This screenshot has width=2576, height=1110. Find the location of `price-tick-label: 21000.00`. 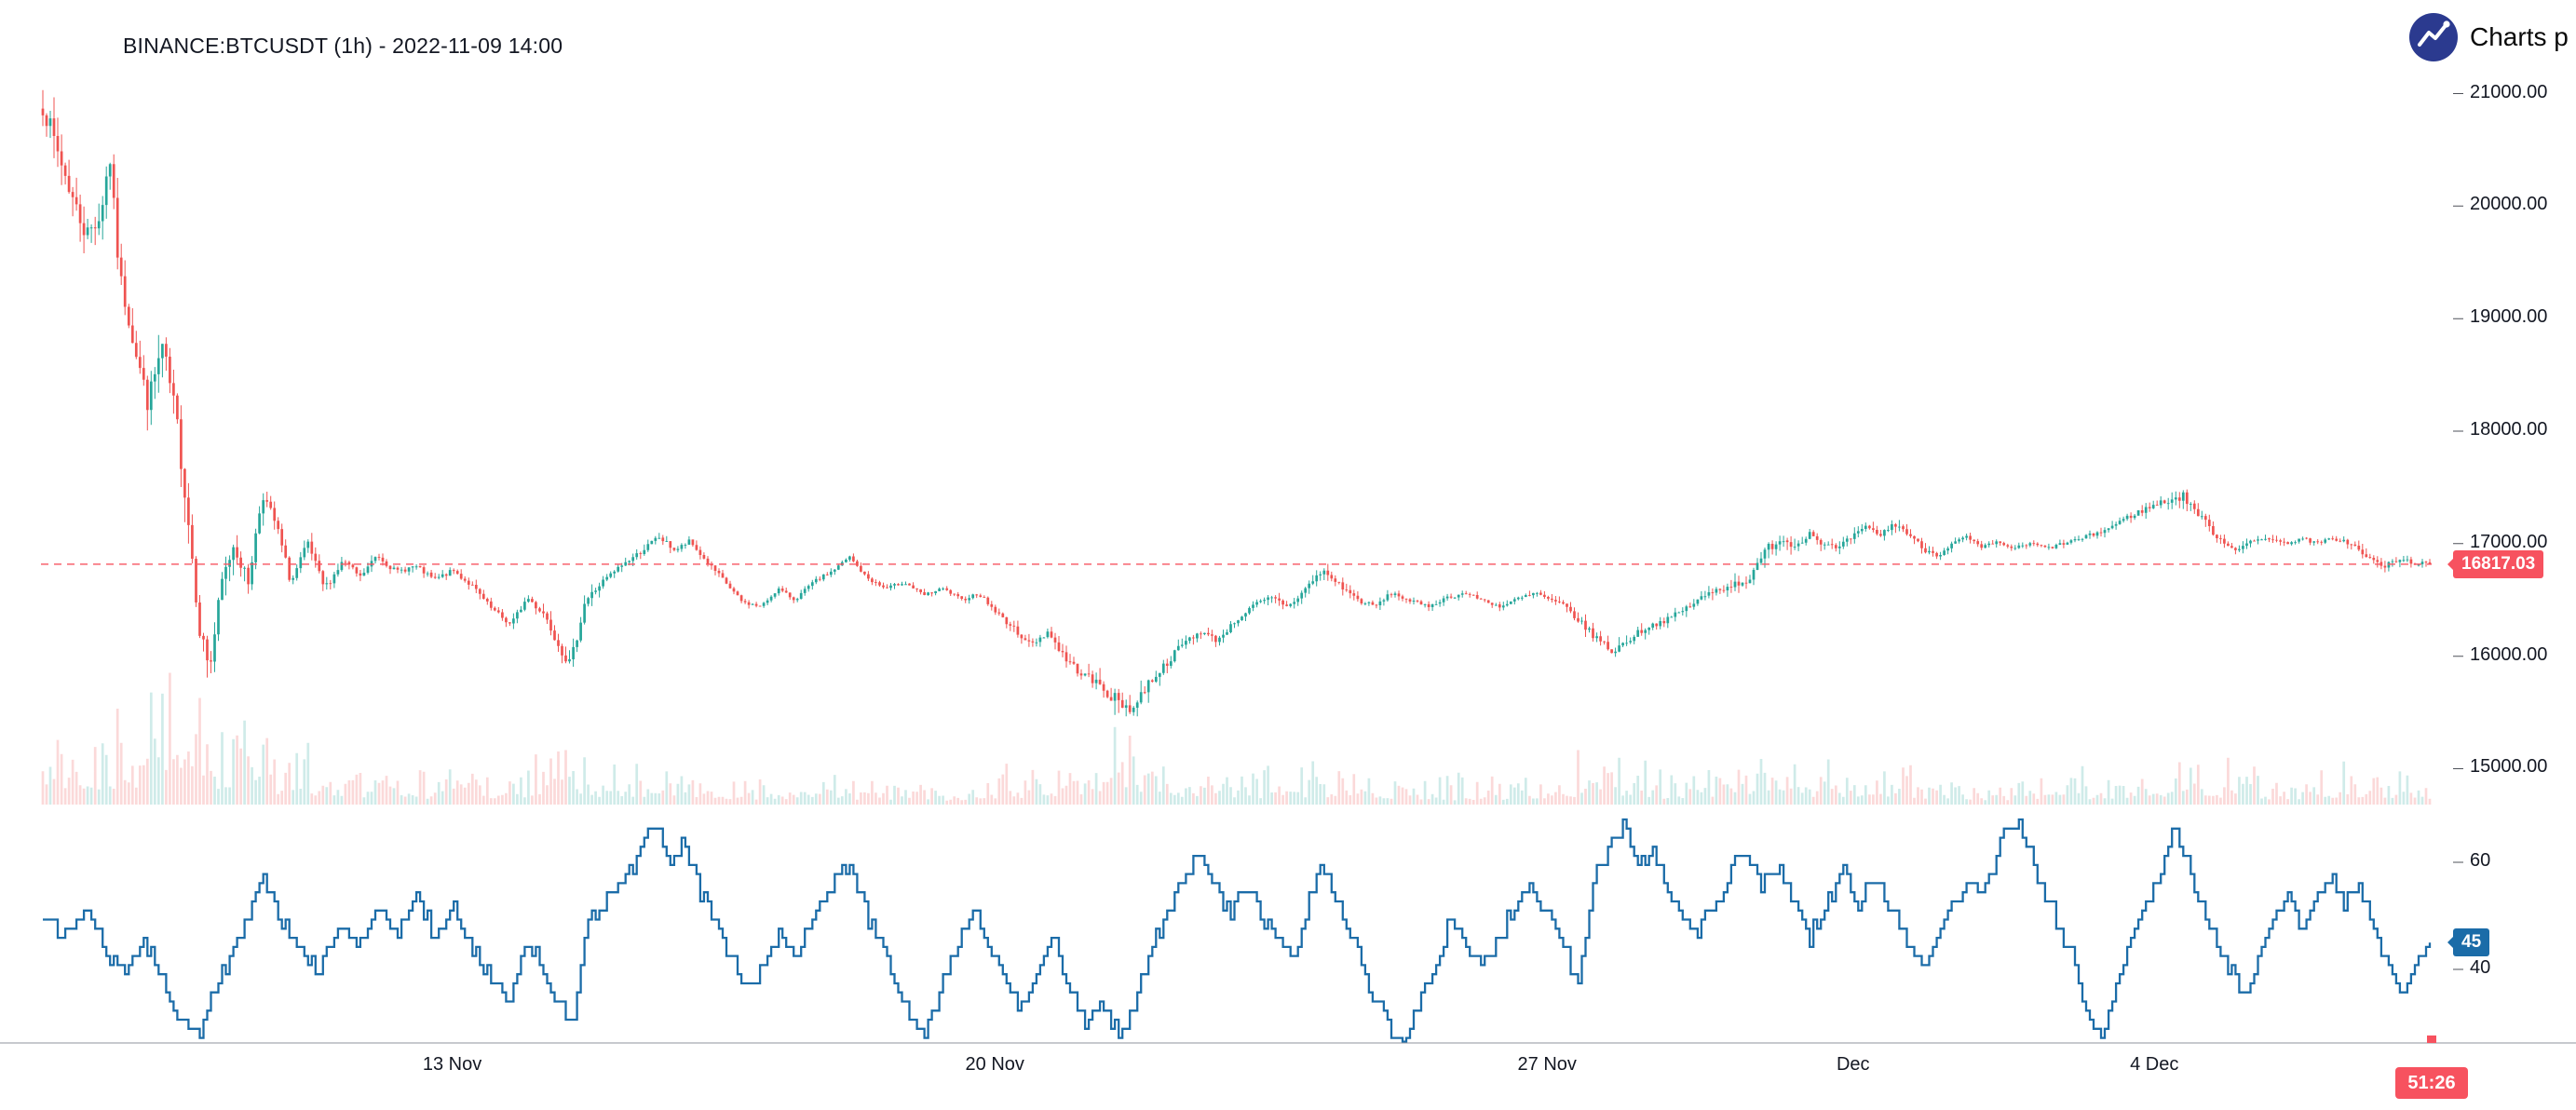

price-tick-label: 21000.00 is located at coordinates (2509, 91).